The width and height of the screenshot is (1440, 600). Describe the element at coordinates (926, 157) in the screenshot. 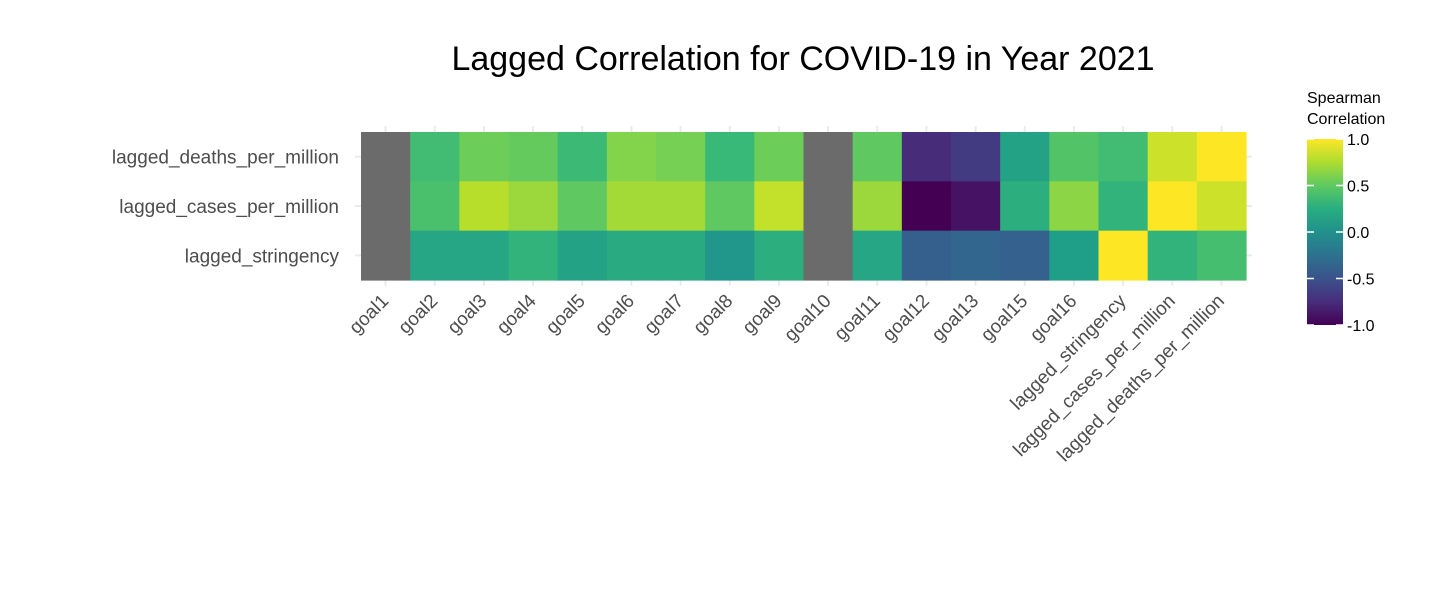

I see `heatmap-cell-goal12-lagged_deaths_per_million` at that location.